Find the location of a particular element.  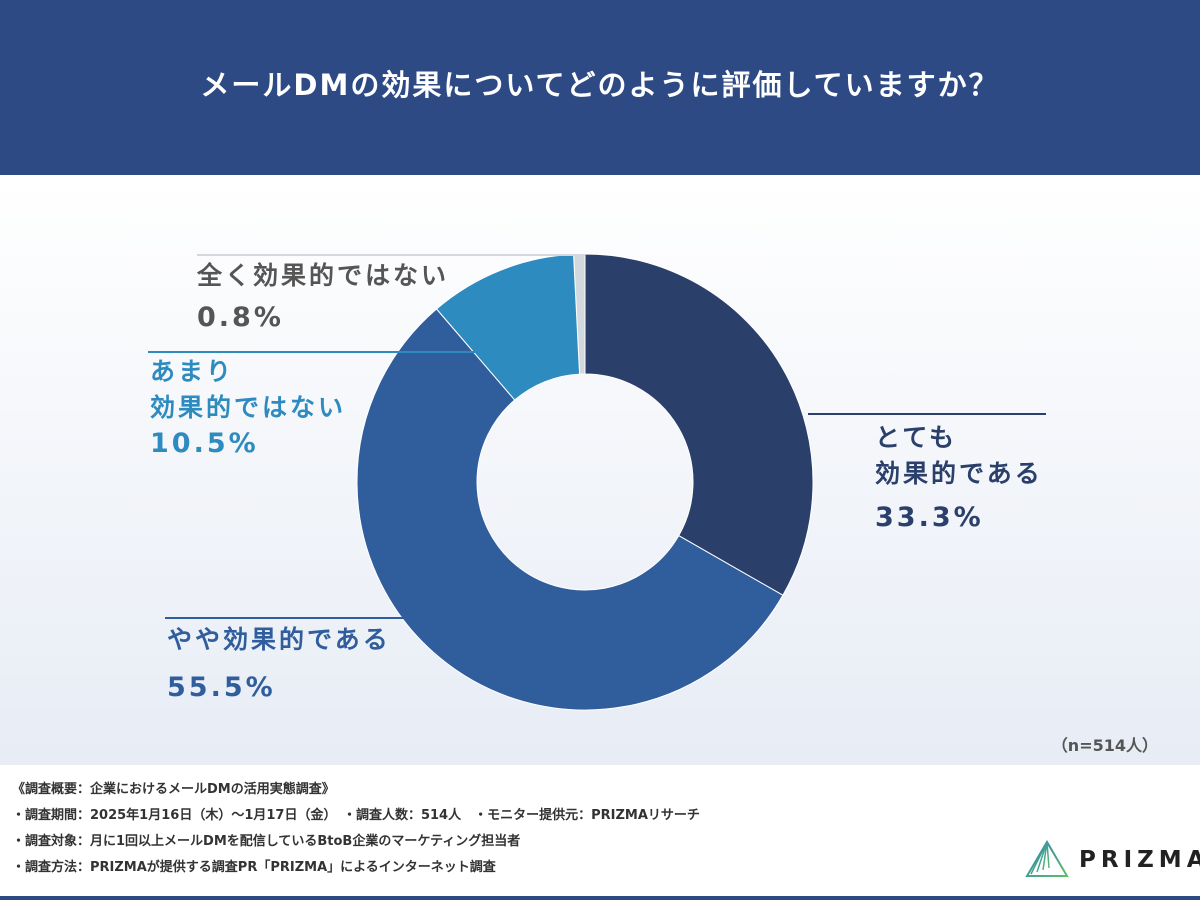

label-value: 0.8% is located at coordinates (240, 317).